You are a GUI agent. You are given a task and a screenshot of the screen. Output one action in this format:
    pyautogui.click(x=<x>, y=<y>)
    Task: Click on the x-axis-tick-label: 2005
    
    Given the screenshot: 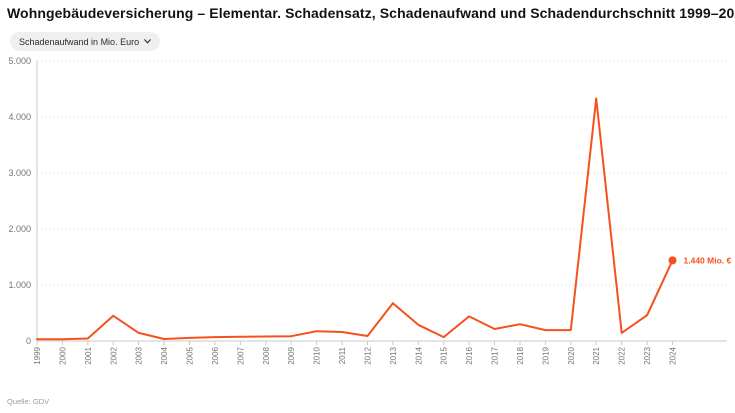 What is the action you would take?
    pyautogui.click(x=190, y=355)
    